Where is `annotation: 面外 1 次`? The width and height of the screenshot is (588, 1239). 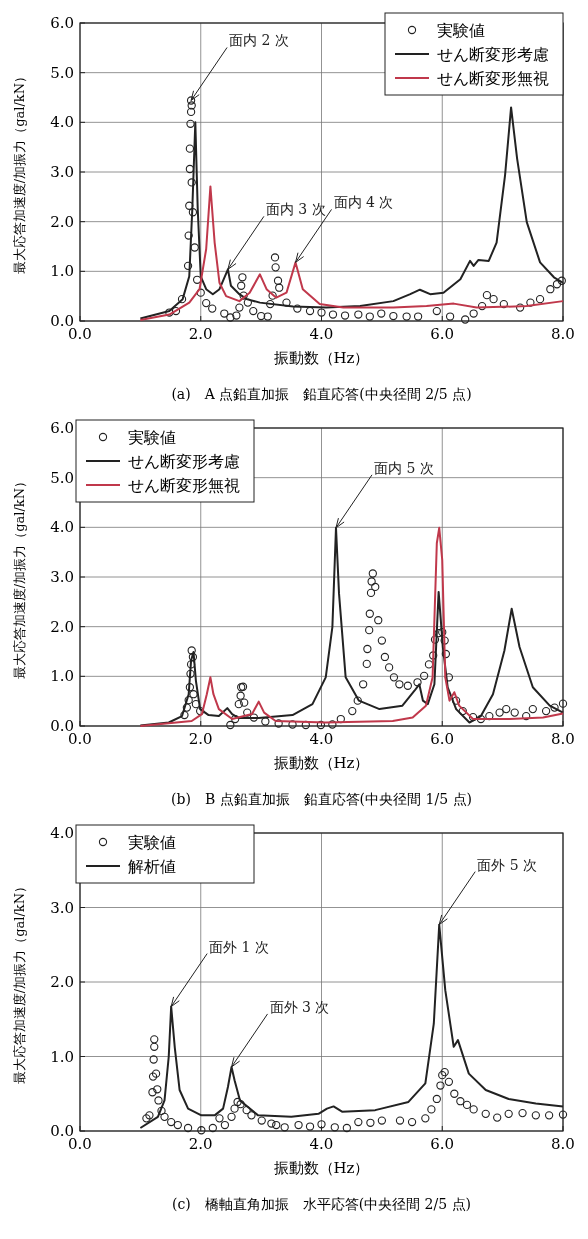 annotation: 面外 1 次 is located at coordinates (239, 946).